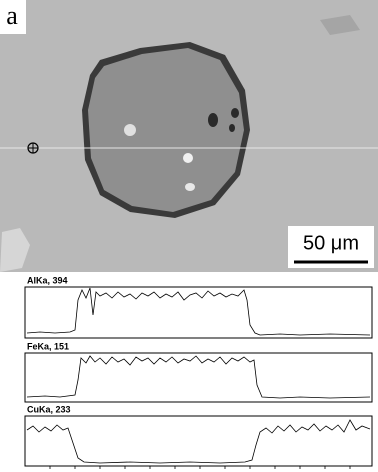  Describe the element at coordinates (331, 243) in the screenshot. I see `scale-bar-label: 50 μm` at that location.